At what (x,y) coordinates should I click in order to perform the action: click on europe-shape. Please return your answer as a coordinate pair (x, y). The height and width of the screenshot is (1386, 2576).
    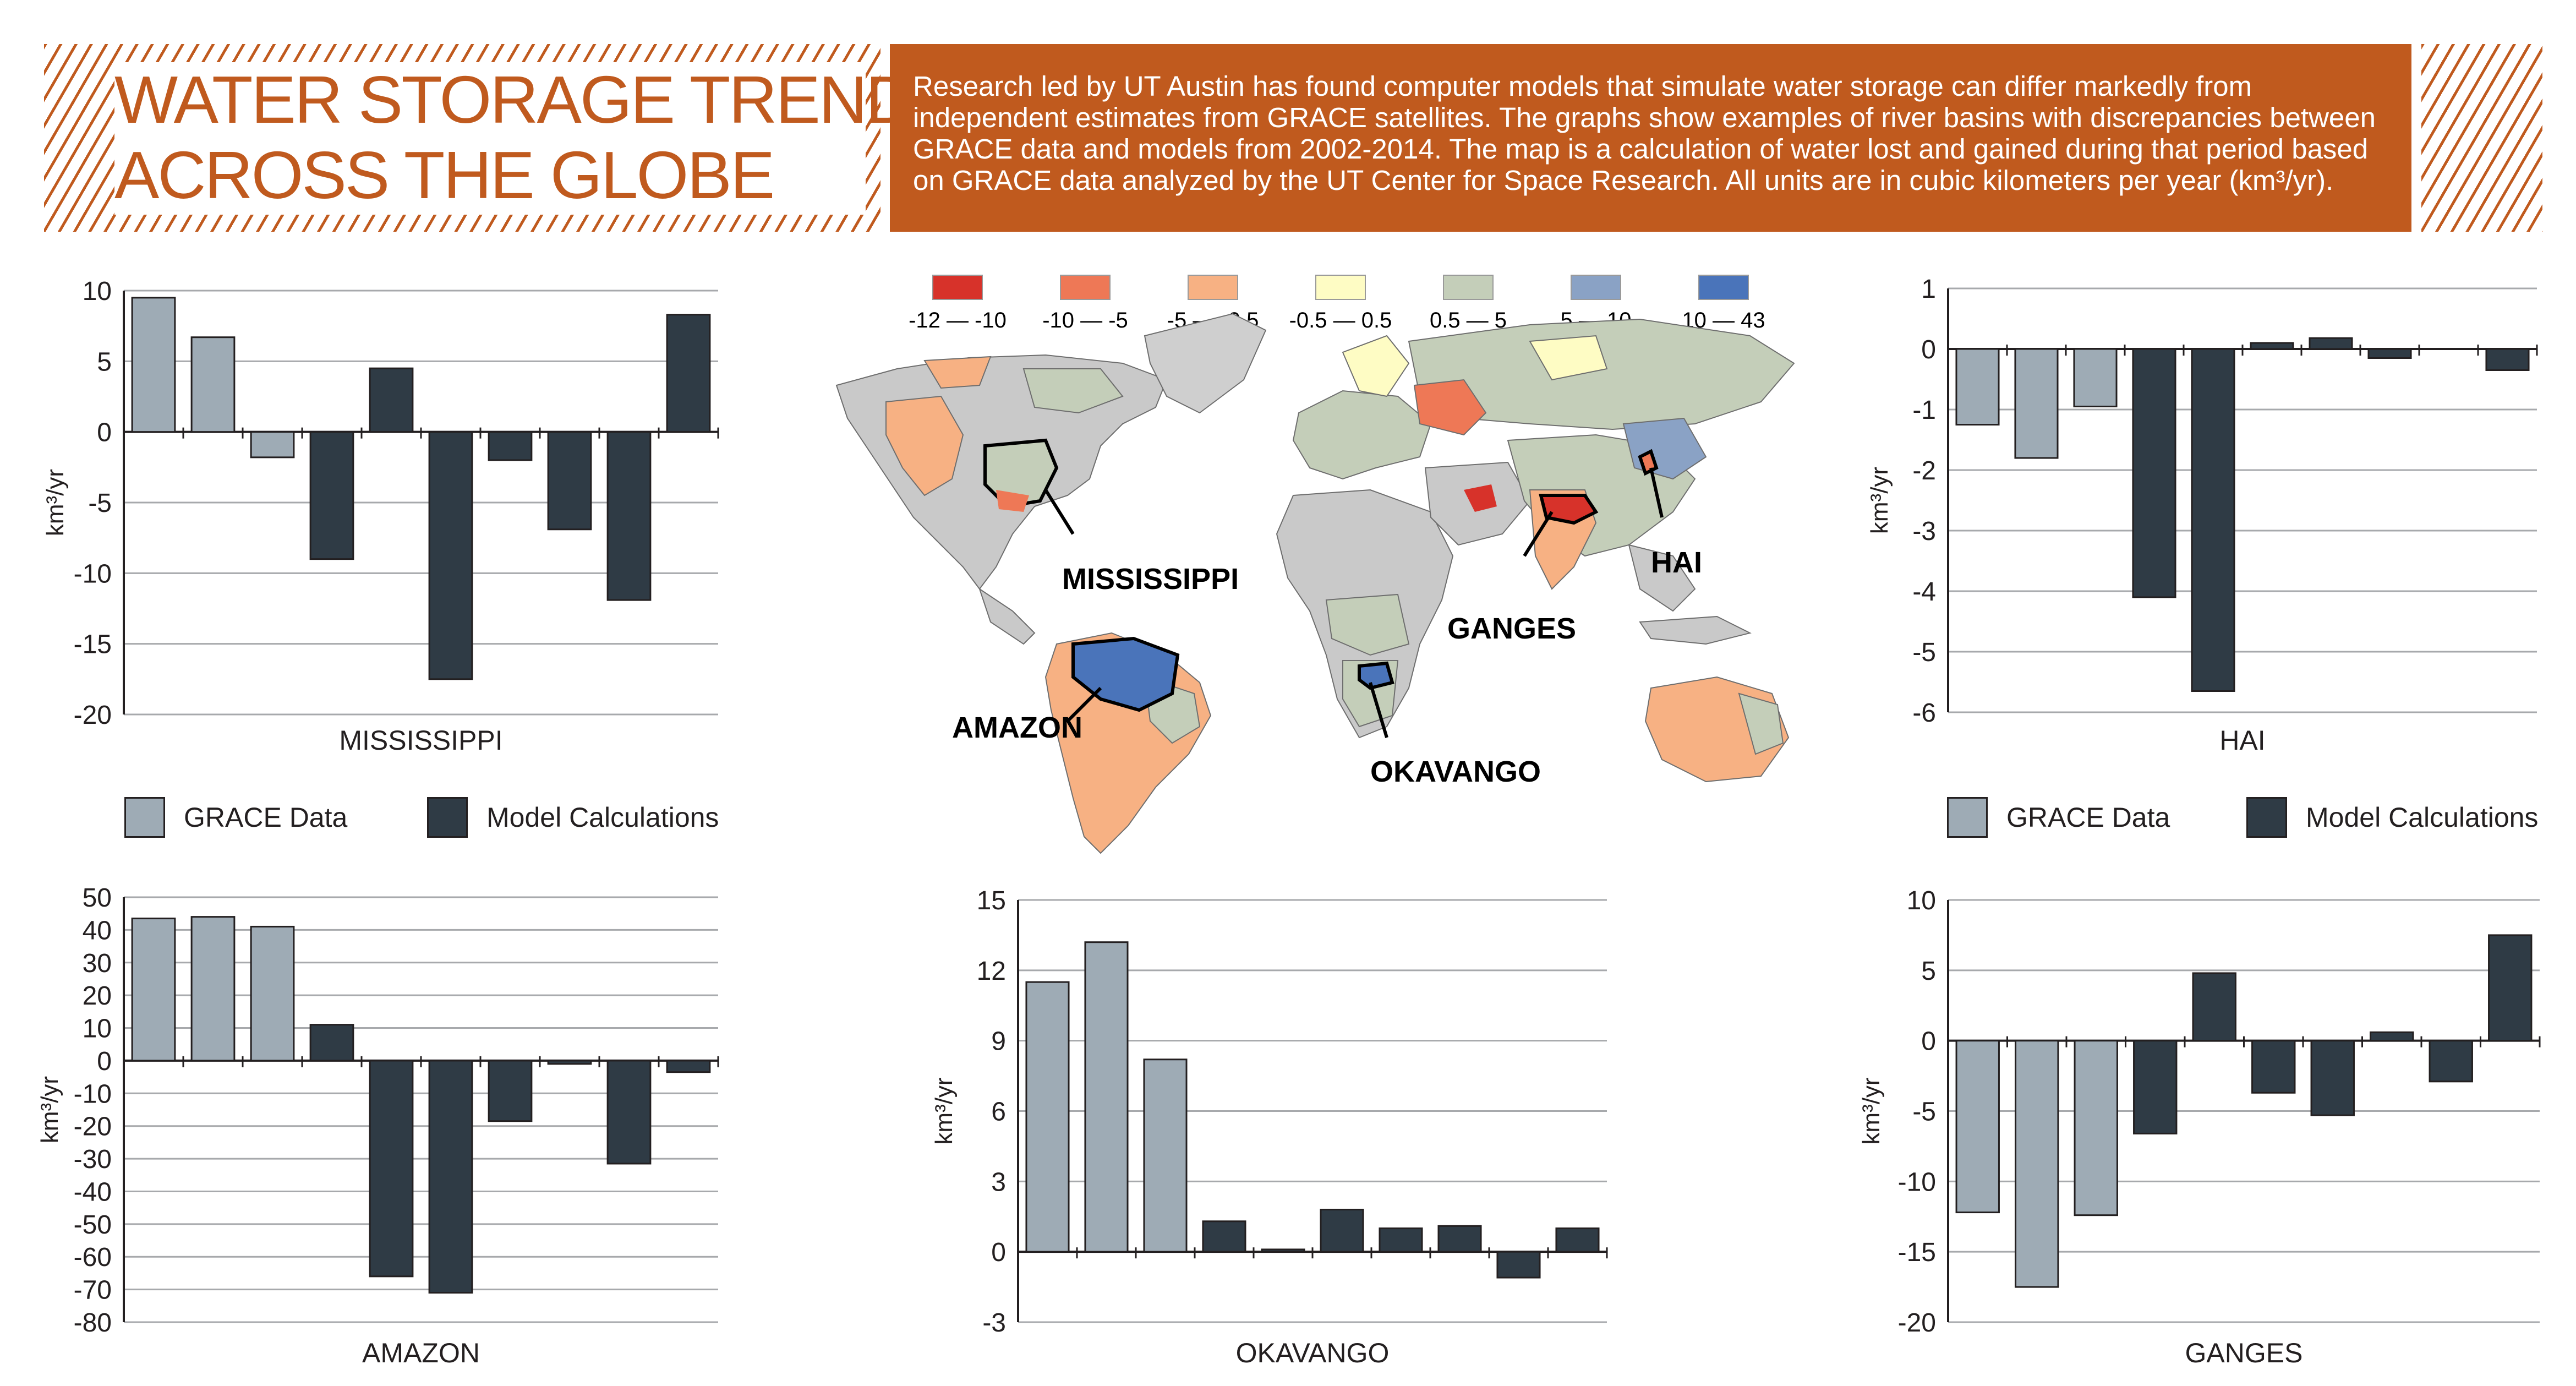
    Looking at the image, I should click on (1362, 435).